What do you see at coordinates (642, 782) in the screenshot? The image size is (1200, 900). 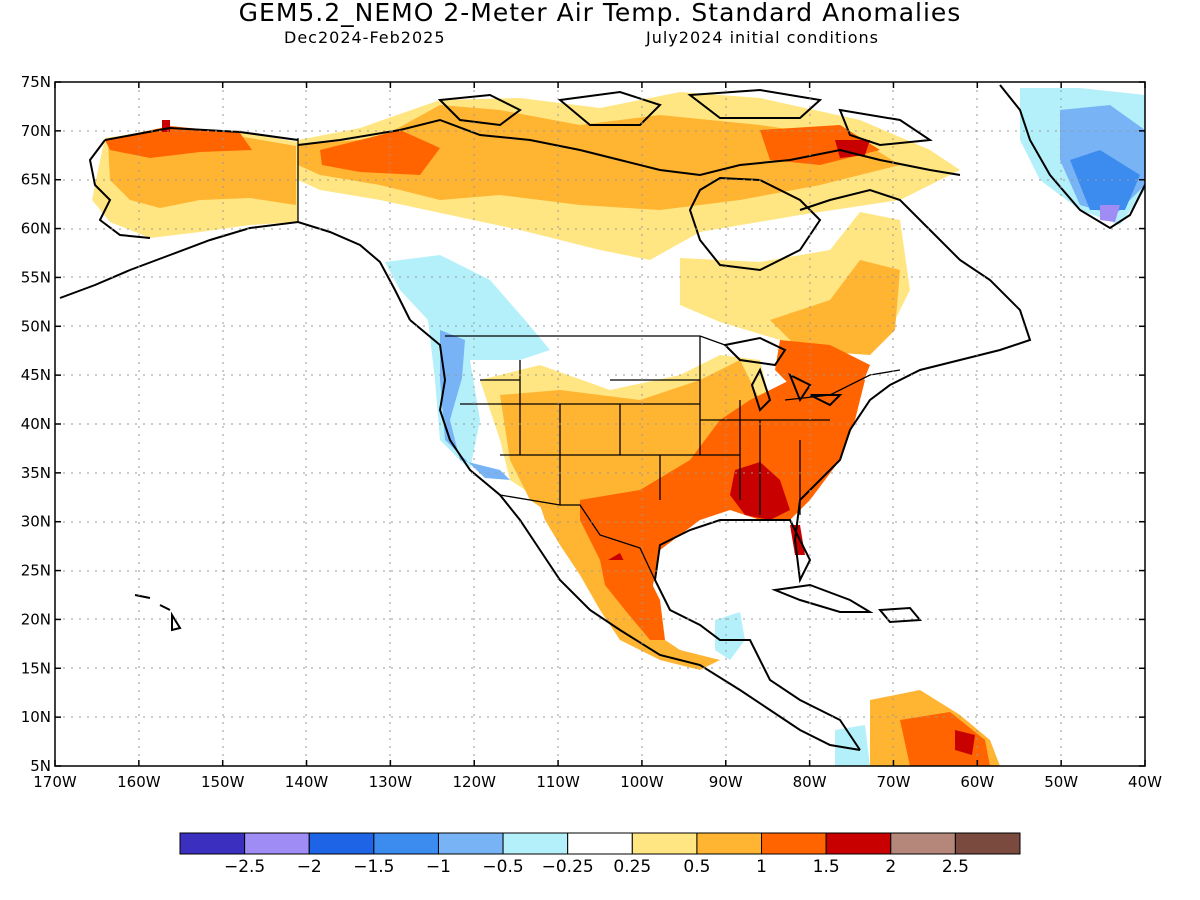 I see `lon-tick-label: 100W` at bounding box center [642, 782].